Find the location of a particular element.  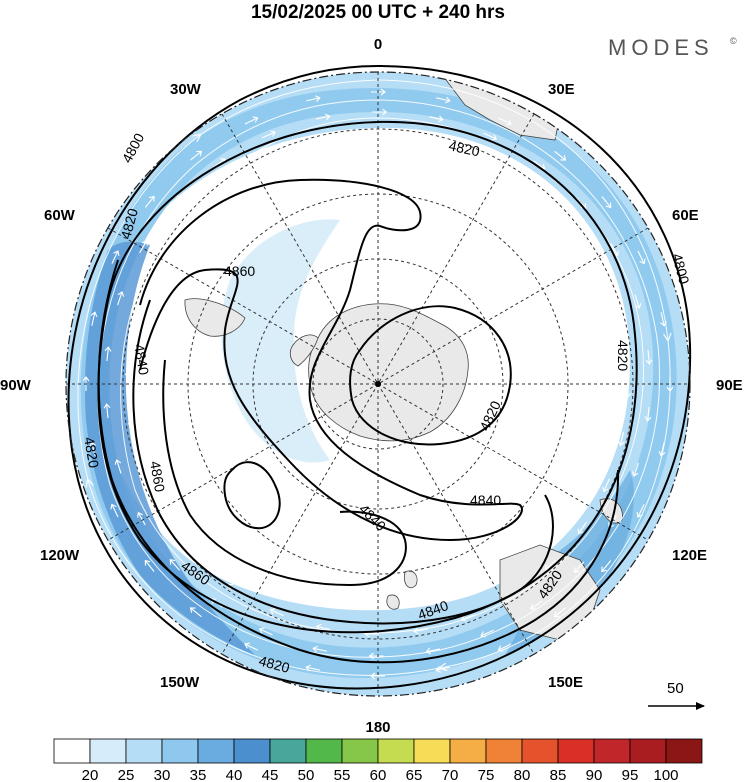

map-title: 15/02/2025 00 UTC + 240 hrs is located at coordinates (378, 12).